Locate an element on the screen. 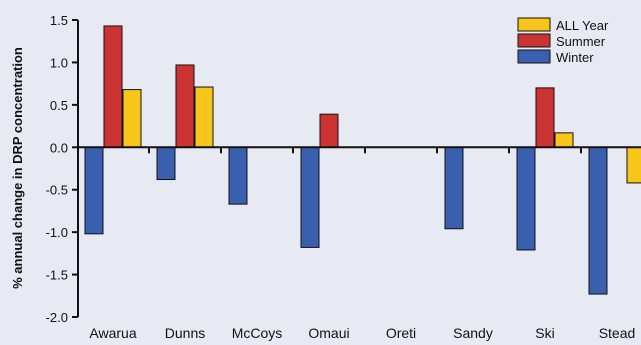 The image size is (641, 345). x-category-label: Omaui is located at coordinates (328, 333).